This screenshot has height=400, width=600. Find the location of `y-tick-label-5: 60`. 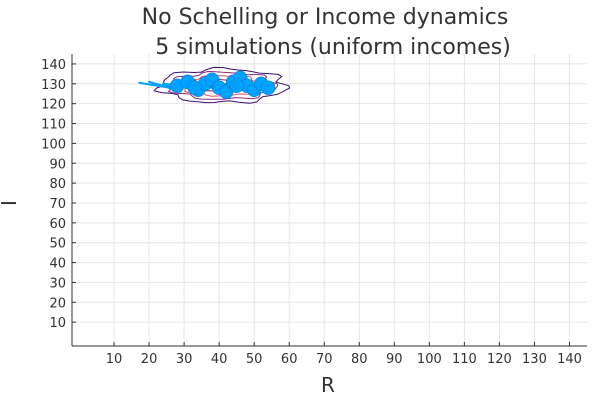

y-tick-label-5: 60 is located at coordinates (57, 224).